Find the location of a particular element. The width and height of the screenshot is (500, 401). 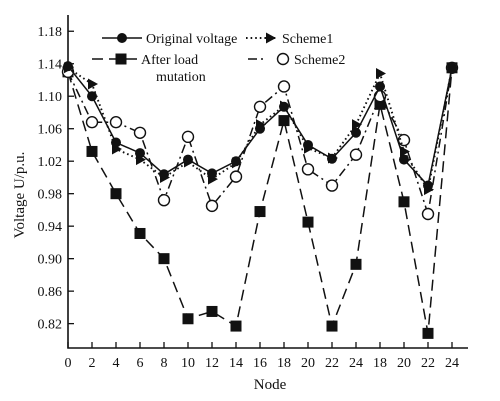

y-axis-title: Voltage U/p.u. is located at coordinates (20, 195).